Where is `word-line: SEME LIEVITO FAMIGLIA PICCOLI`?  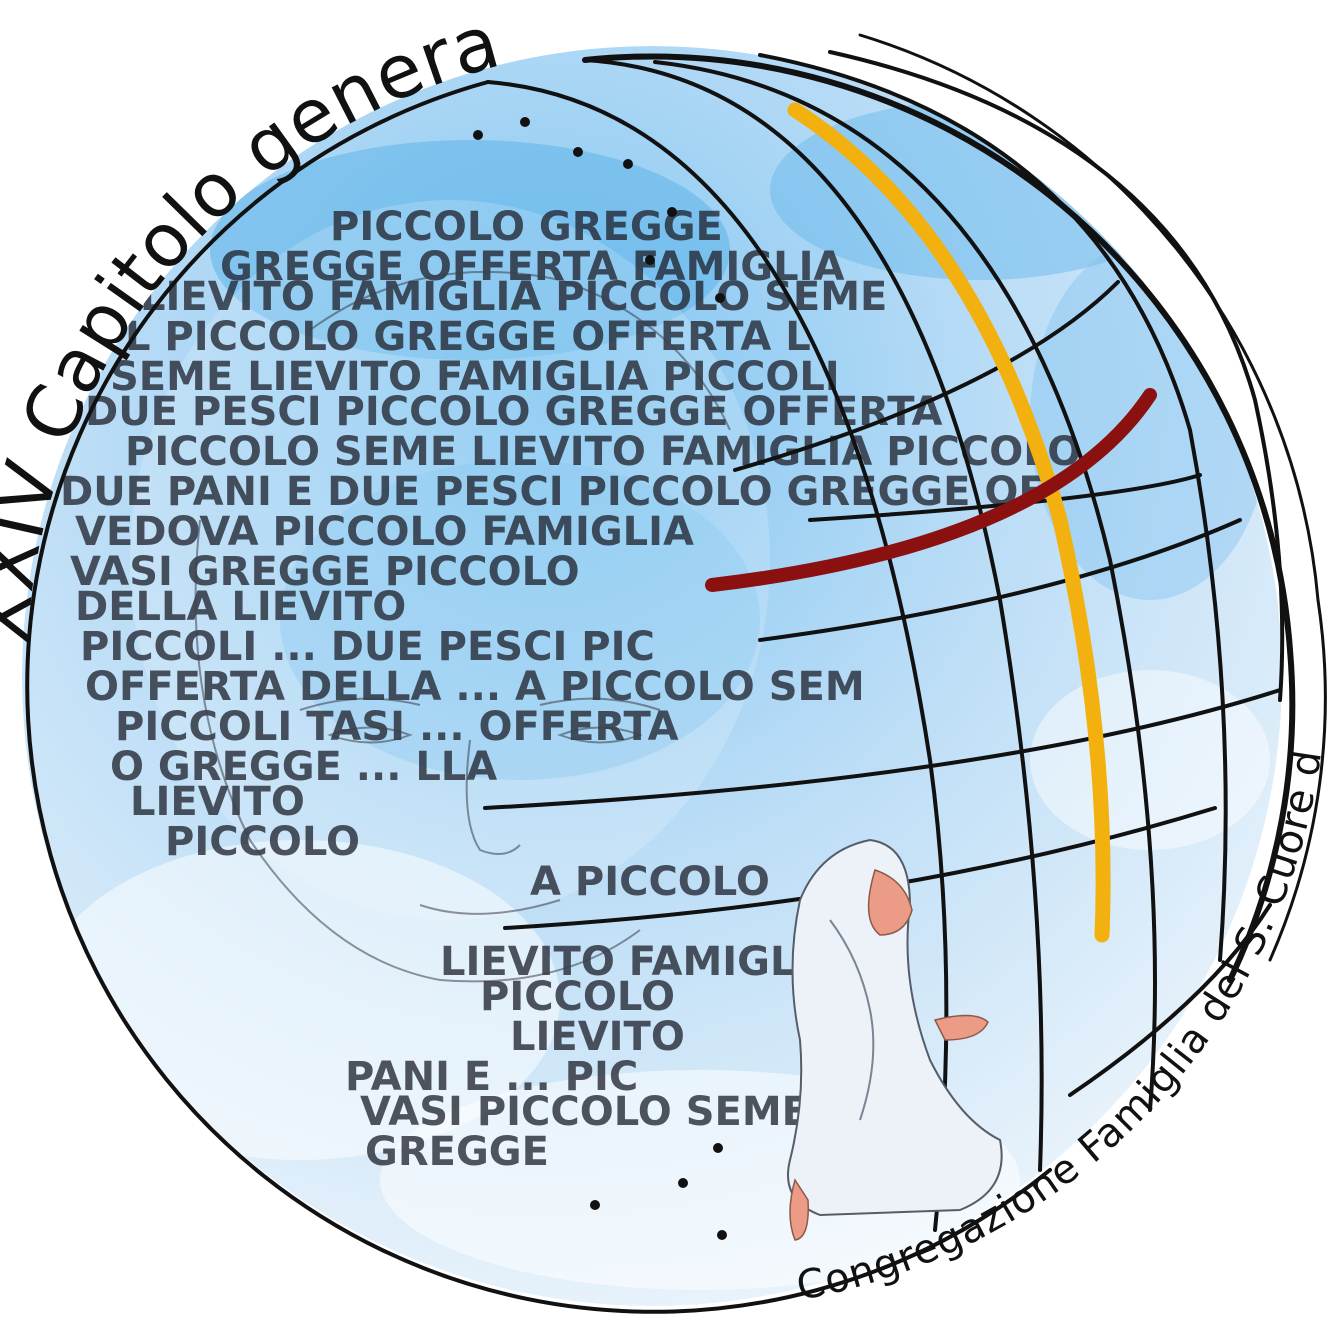
word-line: SEME LIEVITO FAMIGLIA PICCOLI is located at coordinates (475, 377).